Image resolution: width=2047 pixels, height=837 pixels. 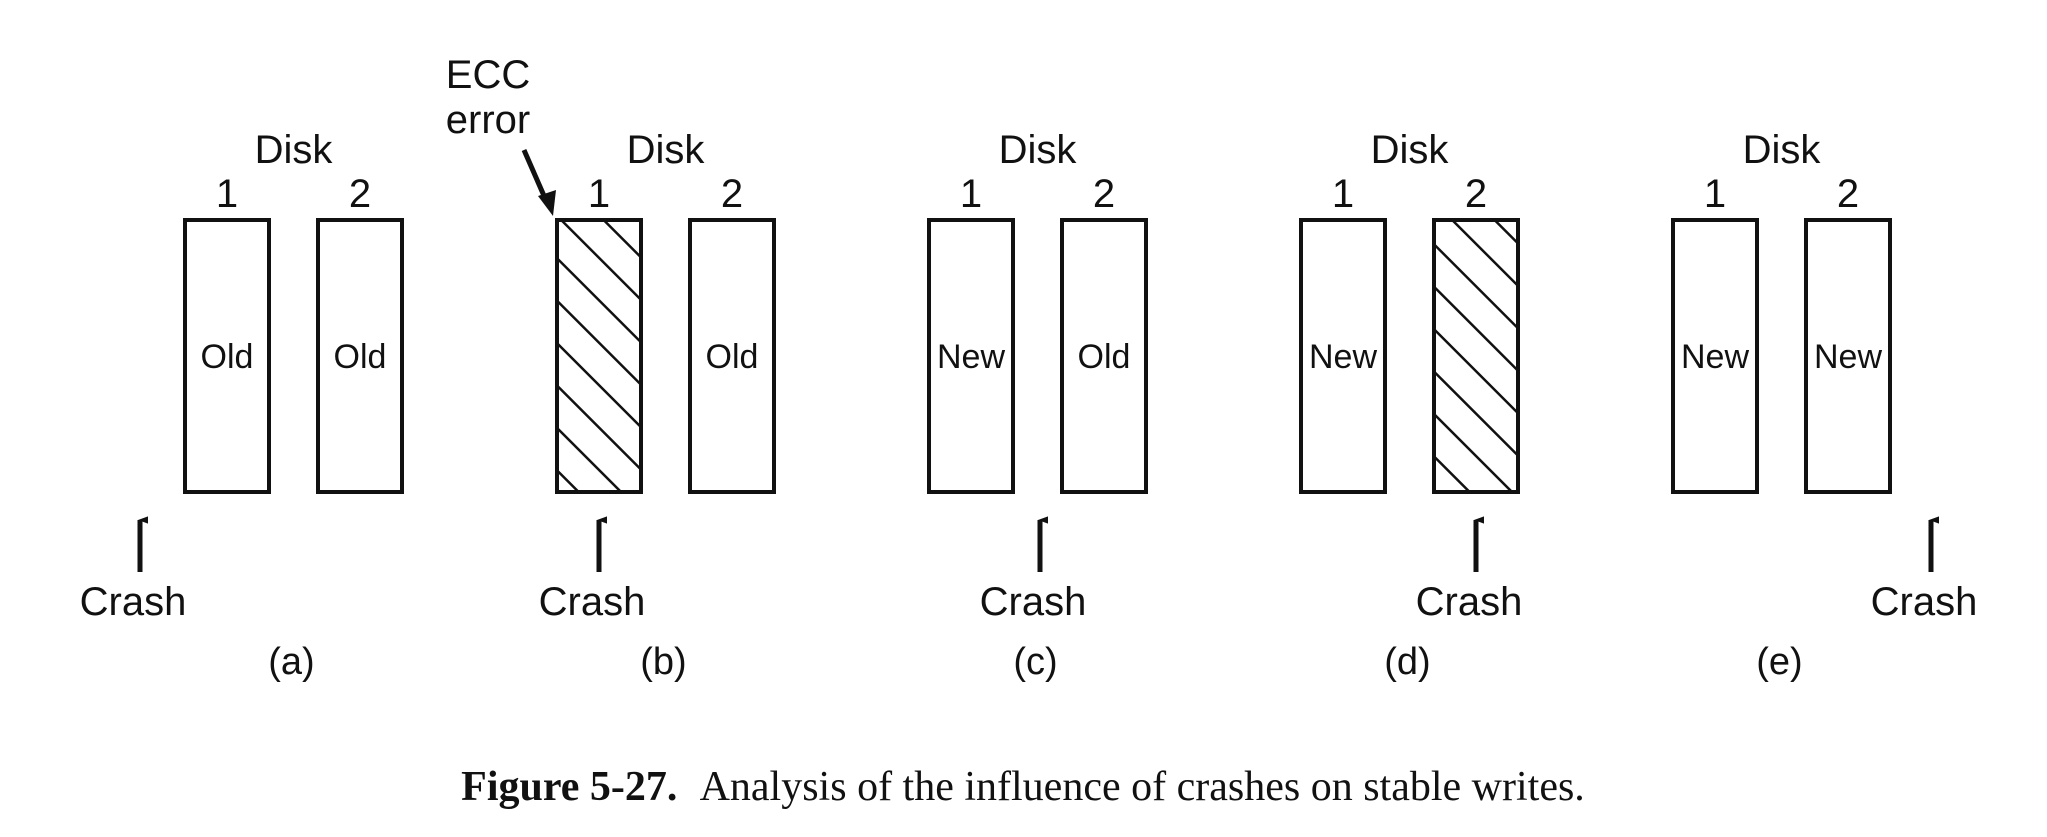 What do you see at coordinates (663, 662) in the screenshot?
I see `panel-label-b: (b)` at bounding box center [663, 662].